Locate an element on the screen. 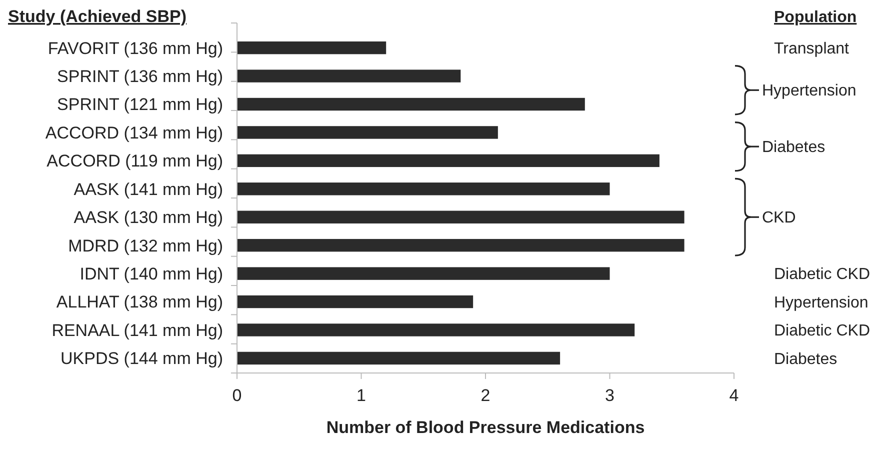 This screenshot has width=872, height=449. y-tick-label: ACCORD (119 mm Hg) is located at coordinates (134, 161).